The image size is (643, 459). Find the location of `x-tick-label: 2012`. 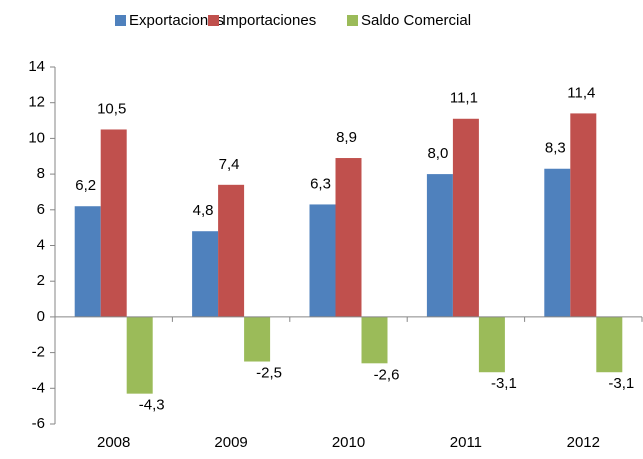

x-tick-label: 2012 is located at coordinates (583, 442).